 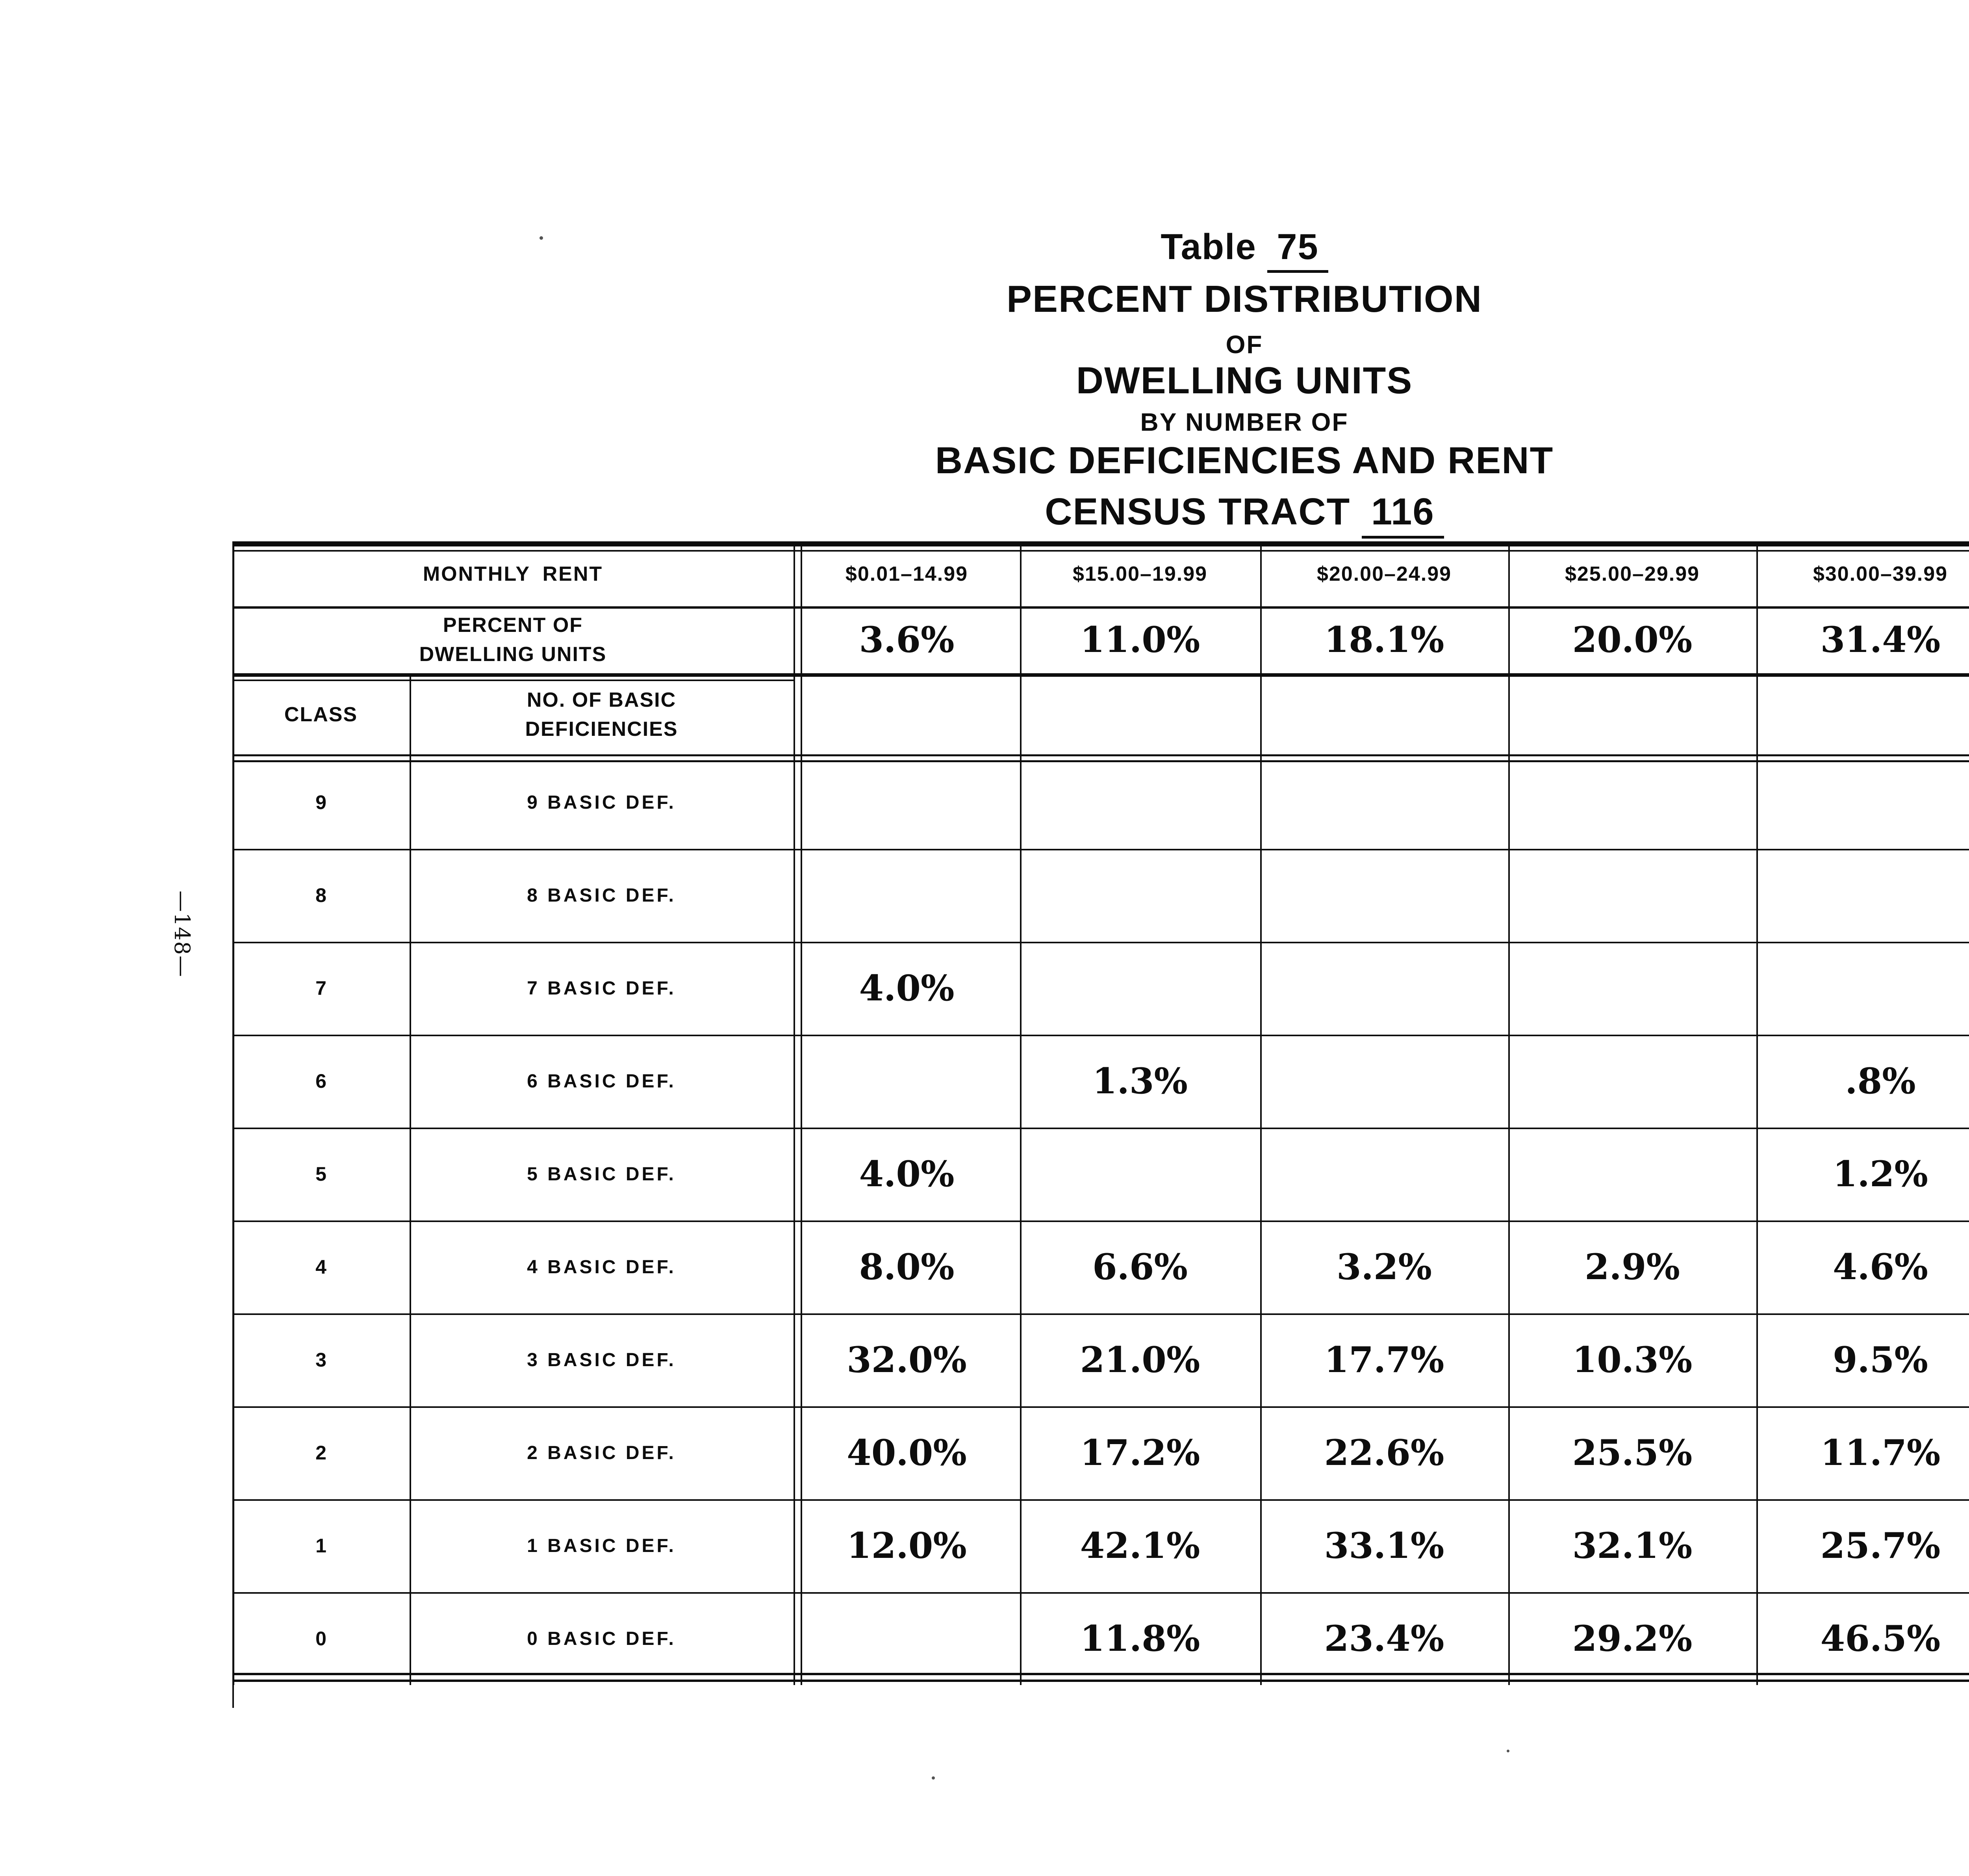 I want to click on class-cell: 8, so click(x=320, y=895).